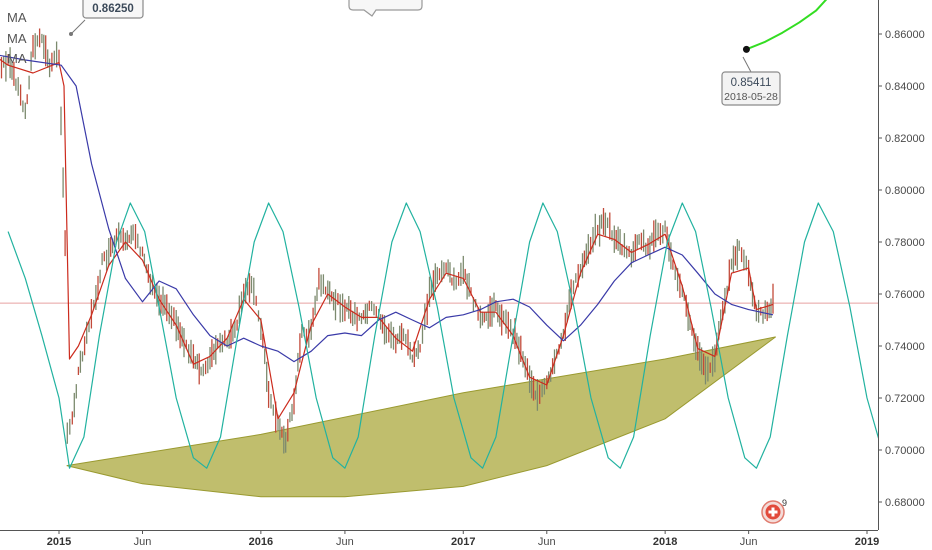 The height and width of the screenshot is (550, 932). I want to click on price-callout-projection: 0.85411 2018-05-28, so click(751, 81).